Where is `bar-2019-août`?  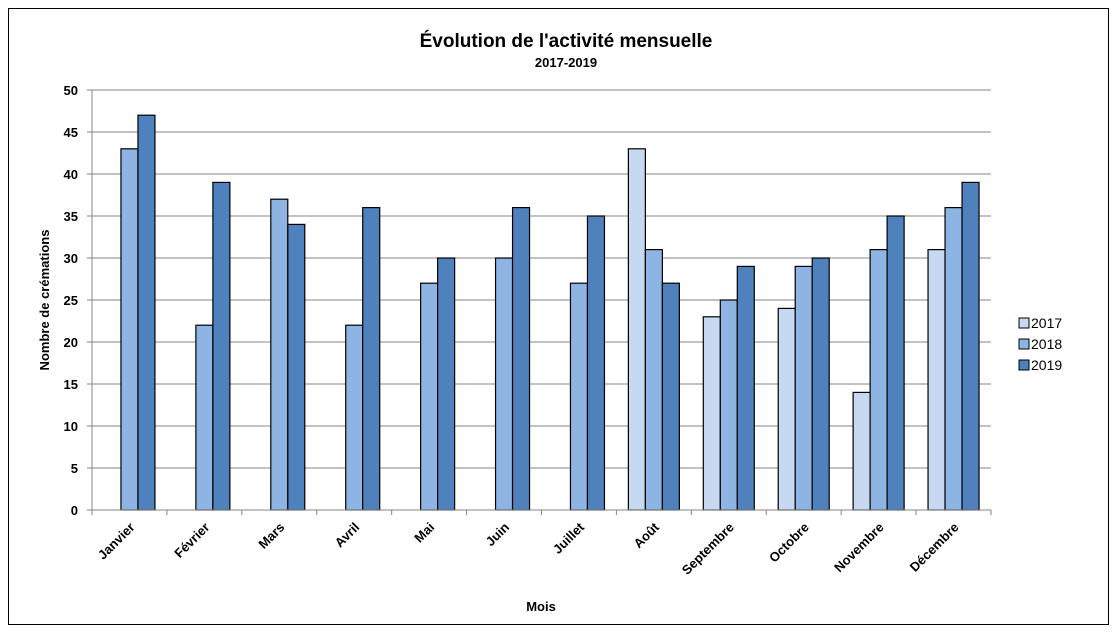
bar-2019-août is located at coordinates (670, 396).